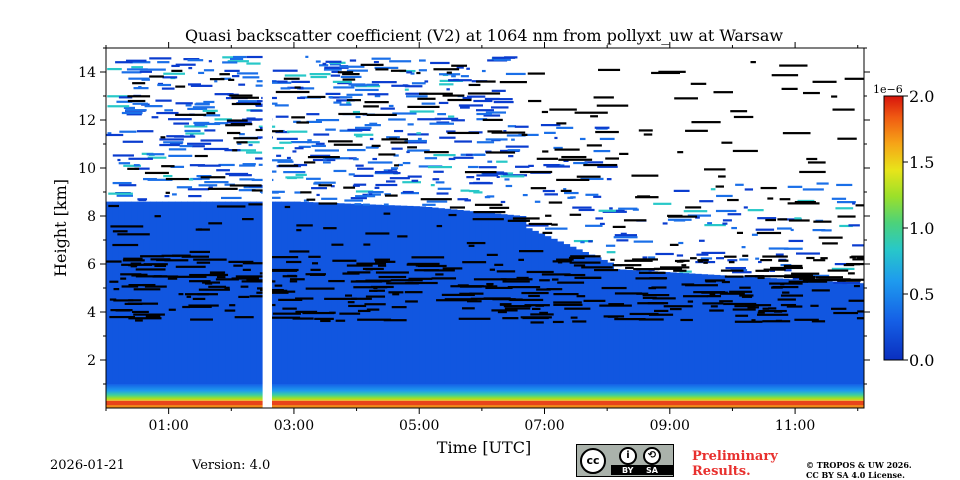 This screenshot has height=480, width=960. What do you see at coordinates (625, 460) in the screenshot?
I see `cc-license-badge: cc i ⟲ BY SA` at bounding box center [625, 460].